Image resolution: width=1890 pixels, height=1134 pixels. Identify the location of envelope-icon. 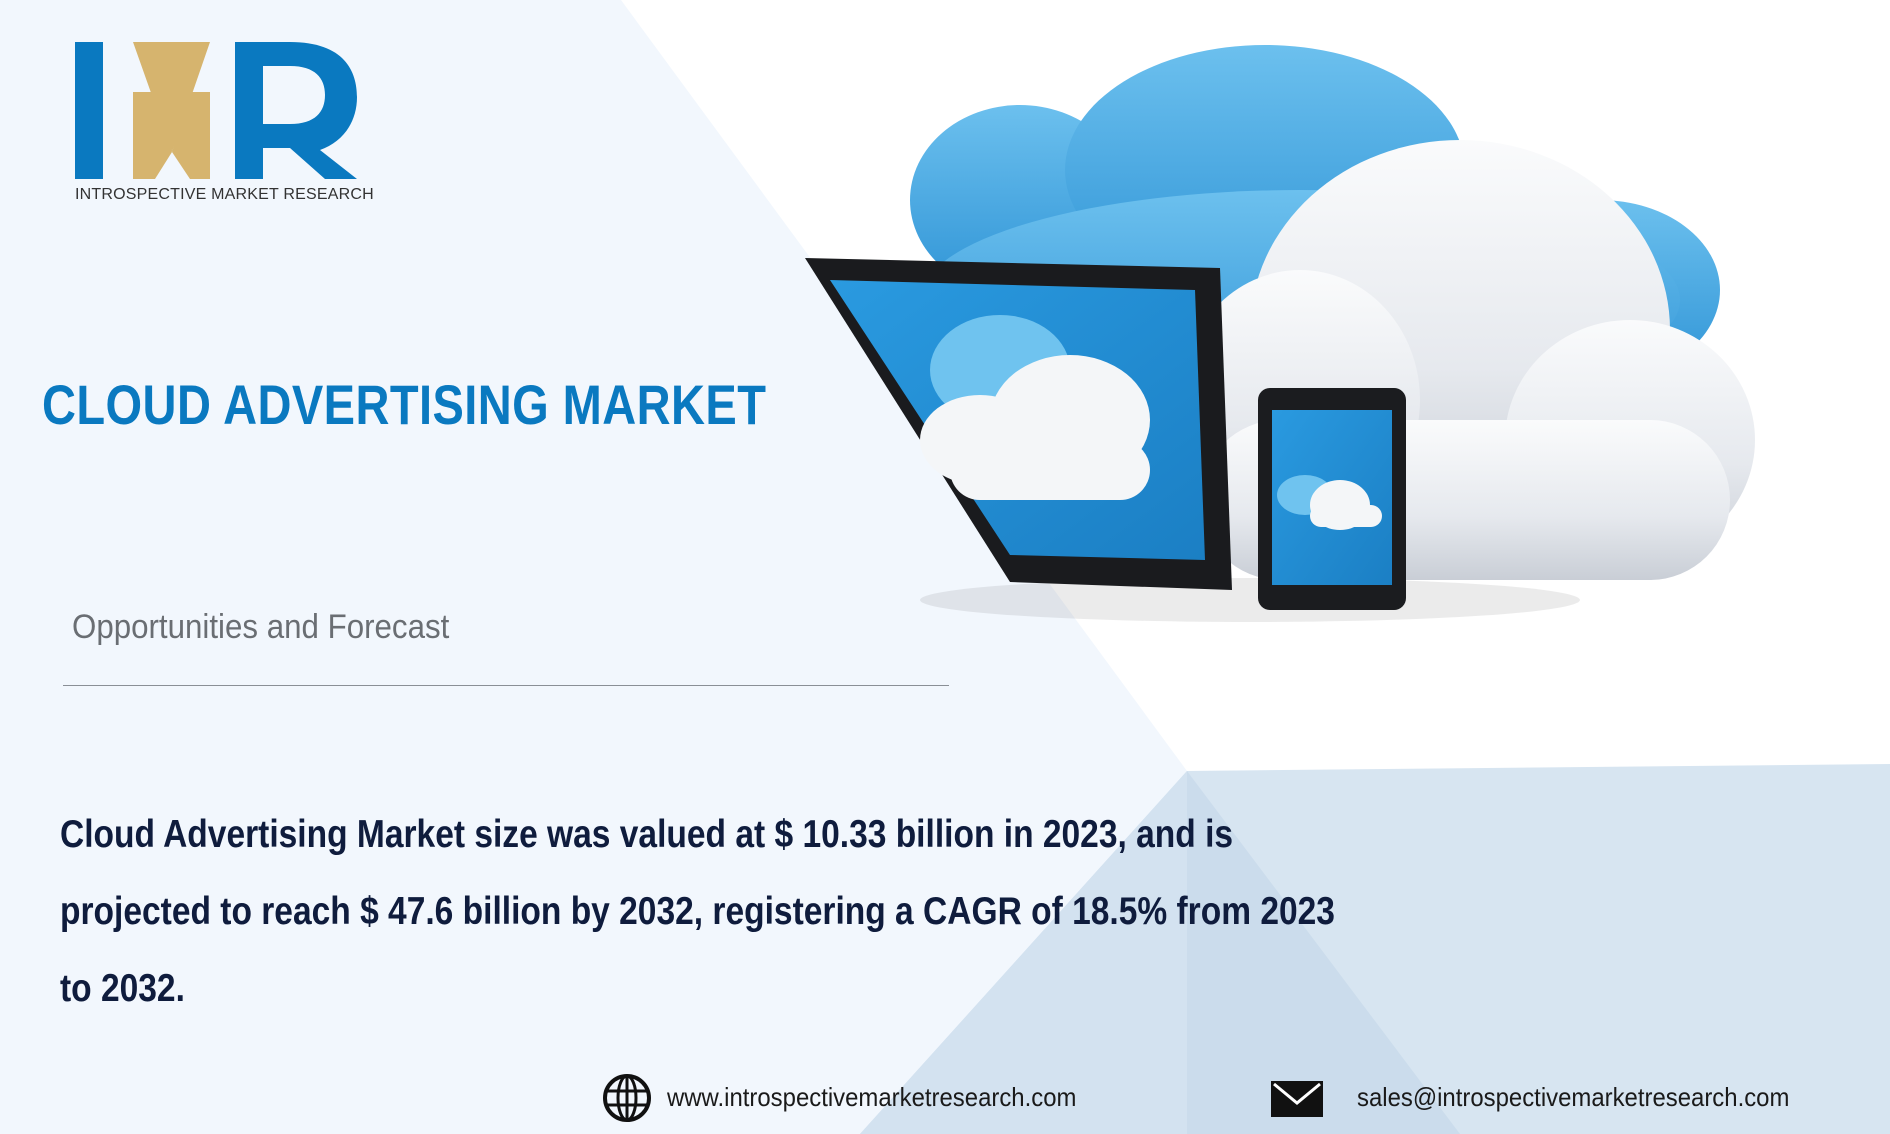
(1297, 1099).